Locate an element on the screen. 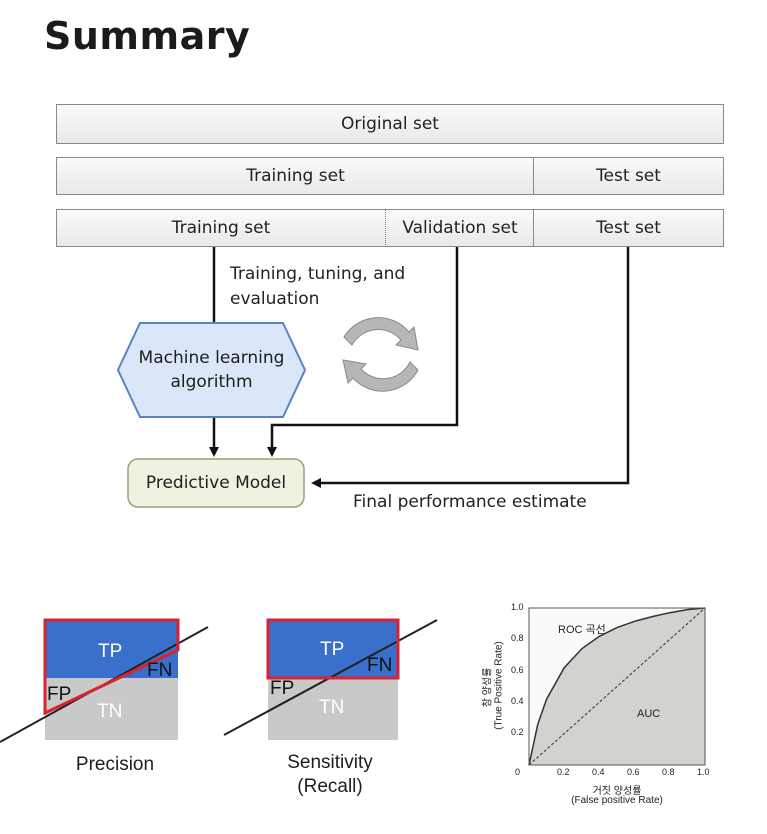 This screenshot has height=834, width=767. predictive-model-label: Predictive Model is located at coordinates (216, 483).